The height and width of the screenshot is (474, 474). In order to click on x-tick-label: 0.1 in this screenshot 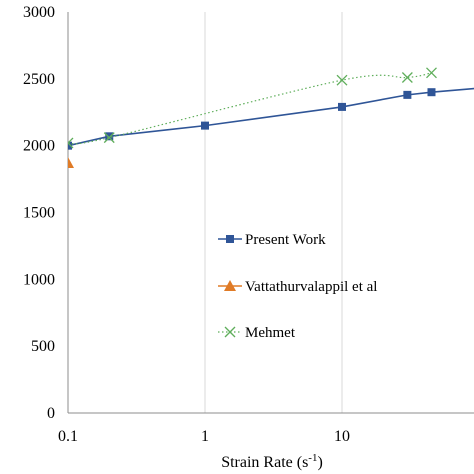, I will do `click(68, 436)`.